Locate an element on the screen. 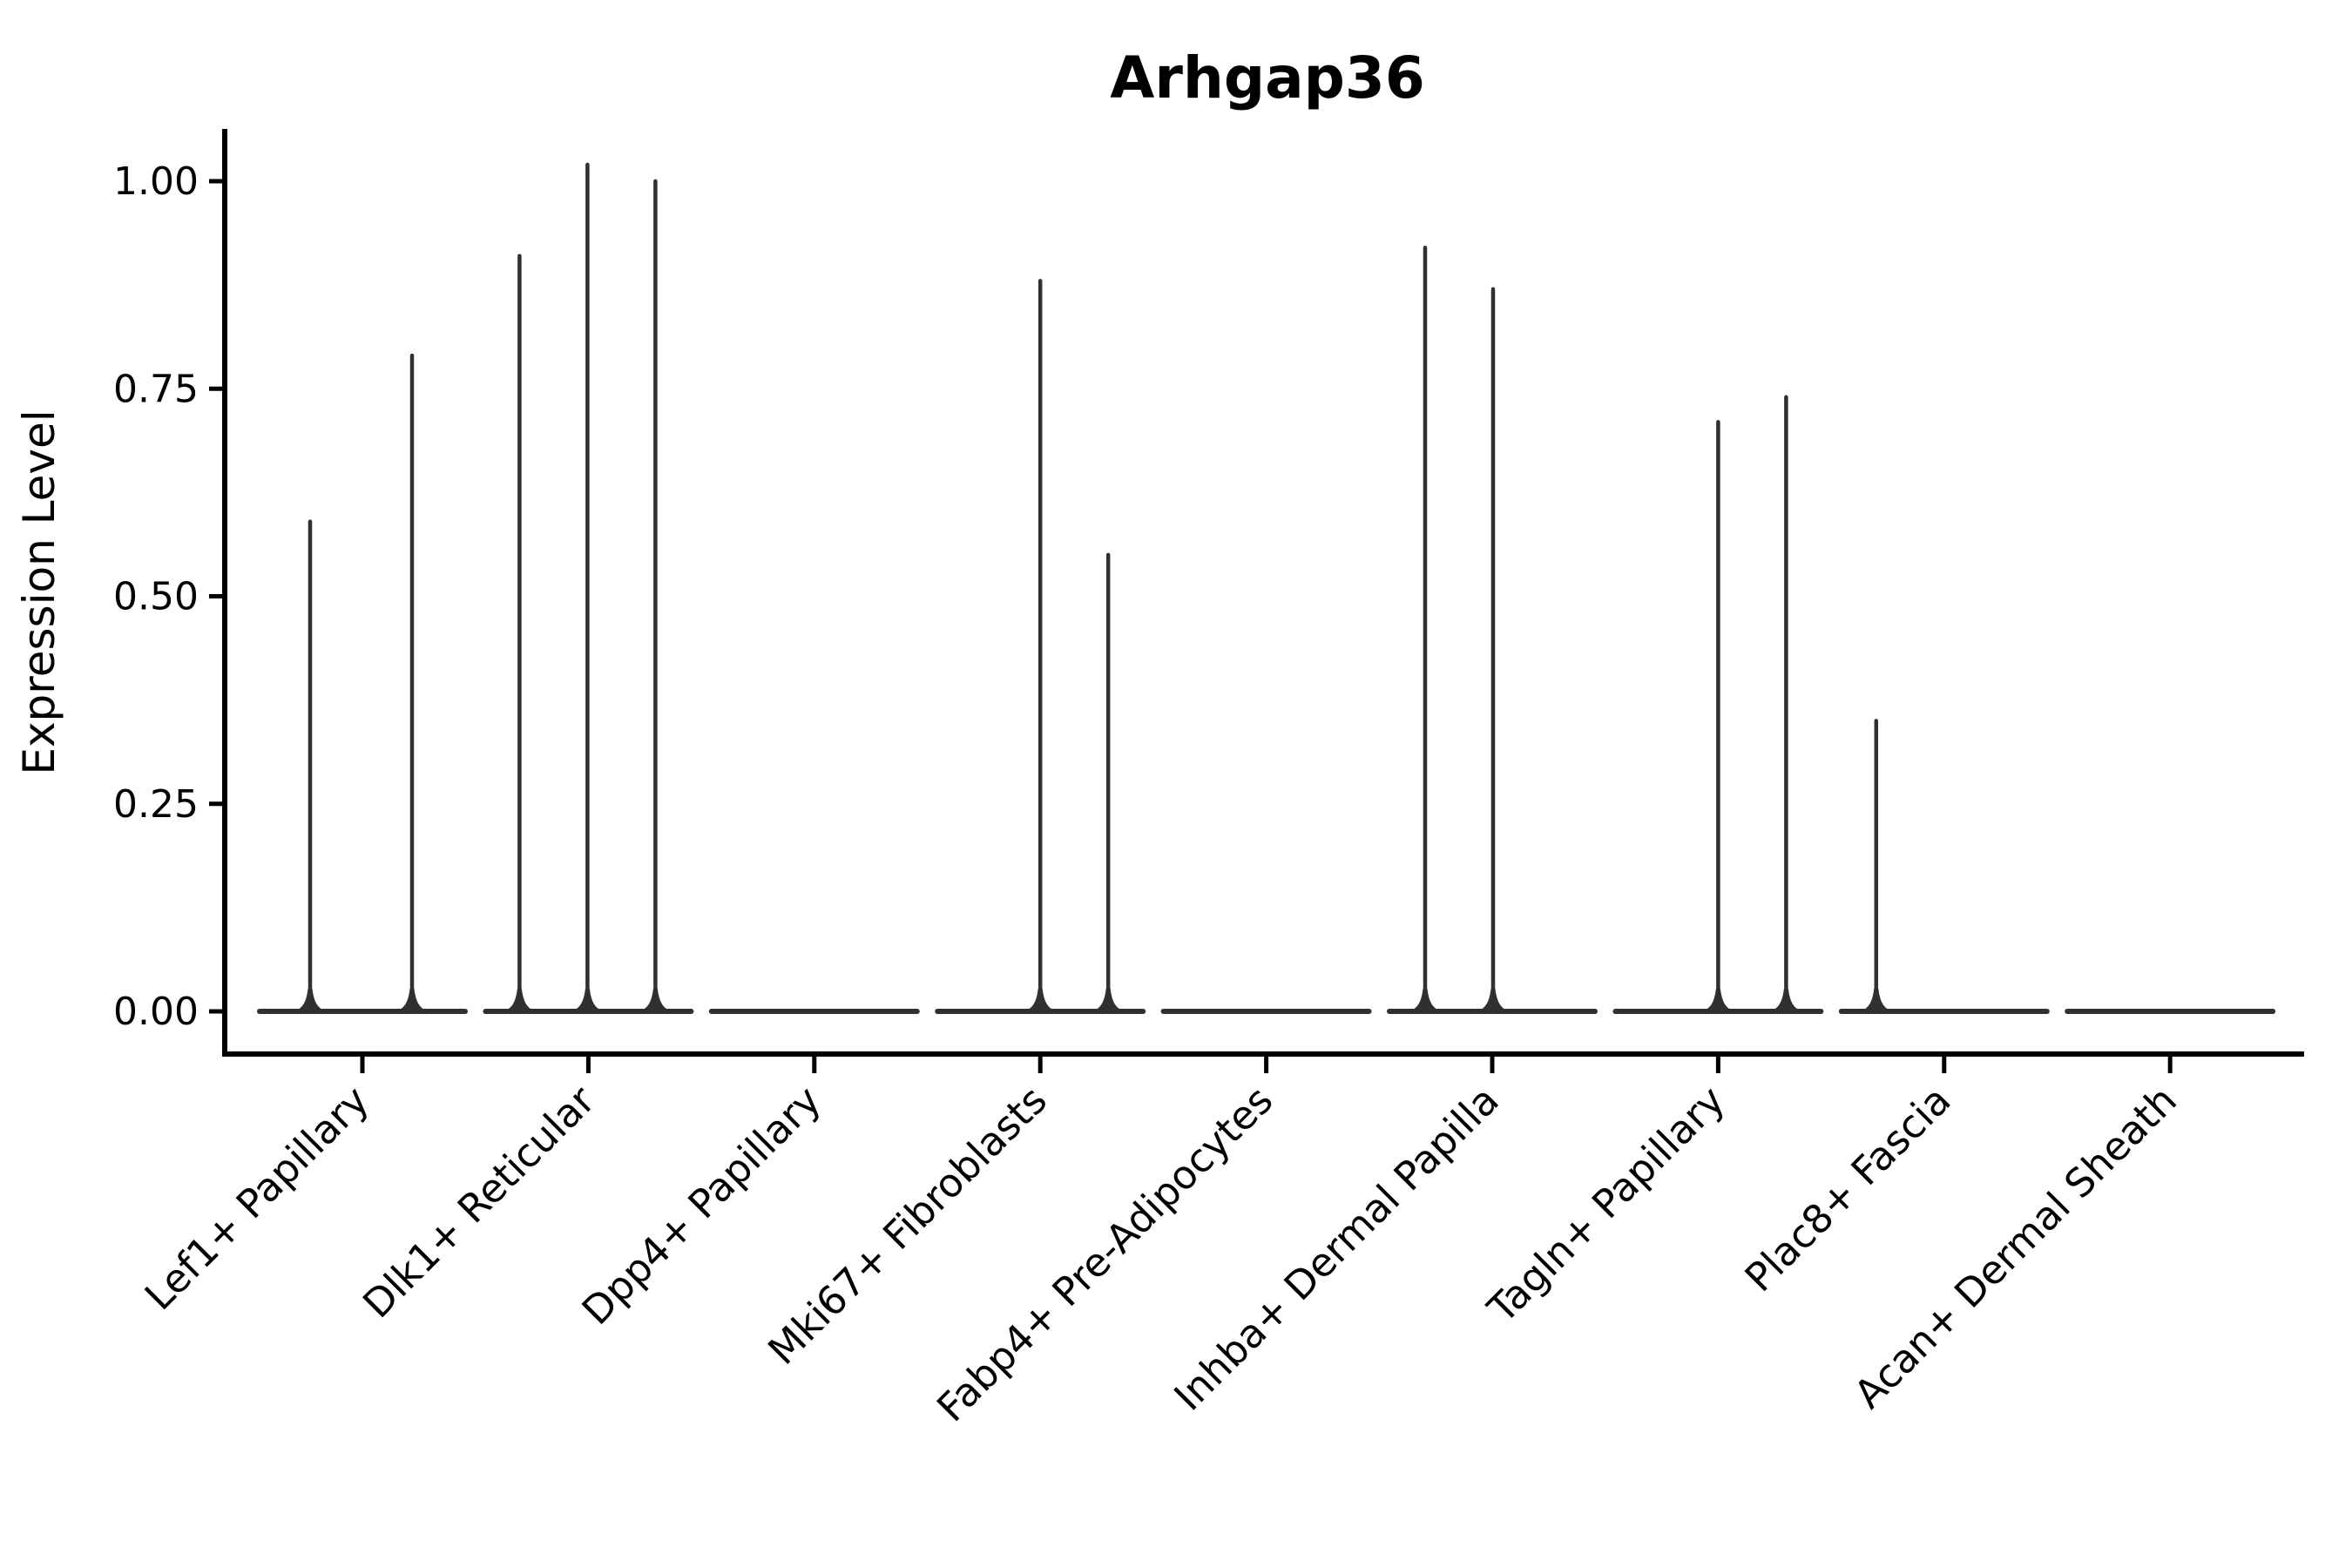  y-axis-label: Expression Level is located at coordinates (39, 591).